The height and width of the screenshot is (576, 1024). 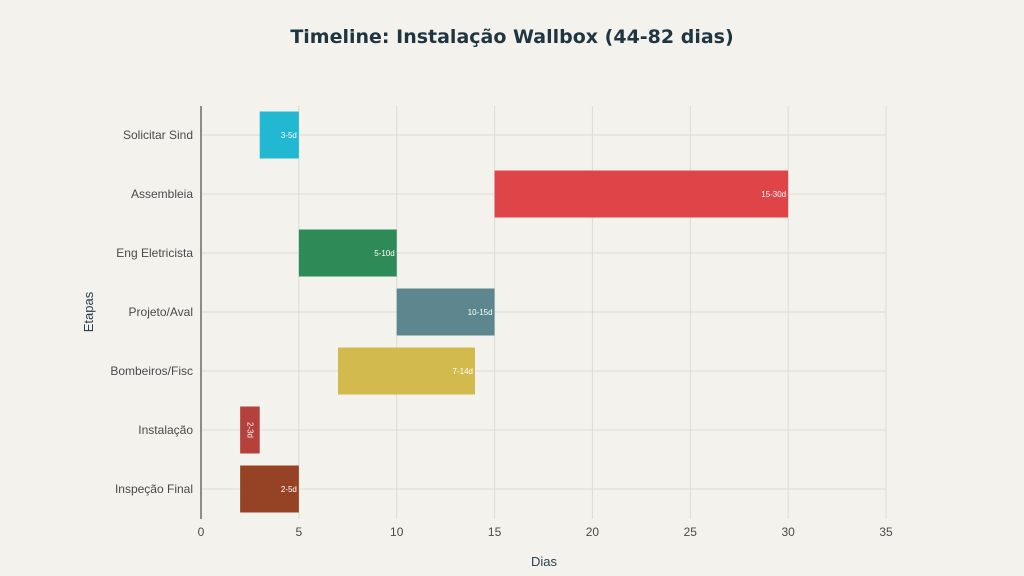 What do you see at coordinates (158, 135) in the screenshot?
I see `y-tick-label: Solicitar Sind` at bounding box center [158, 135].